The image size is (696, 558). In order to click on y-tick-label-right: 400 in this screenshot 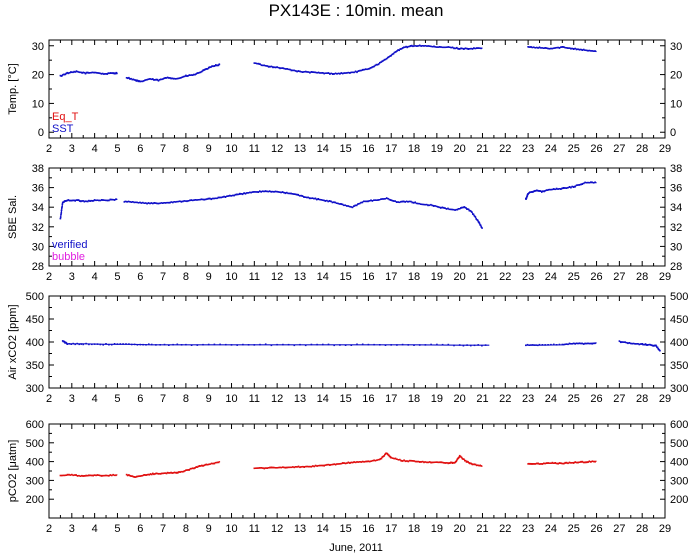, I will do `click(679, 343)`.